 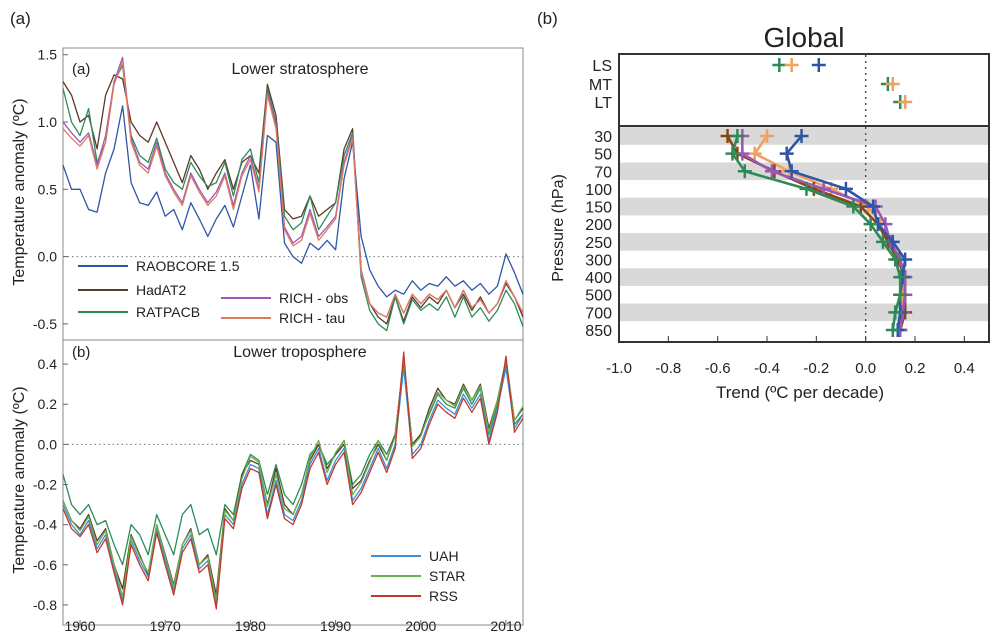 What do you see at coordinates (250, 626) in the screenshot?
I see `x-tick-label: 1980` at bounding box center [250, 626].